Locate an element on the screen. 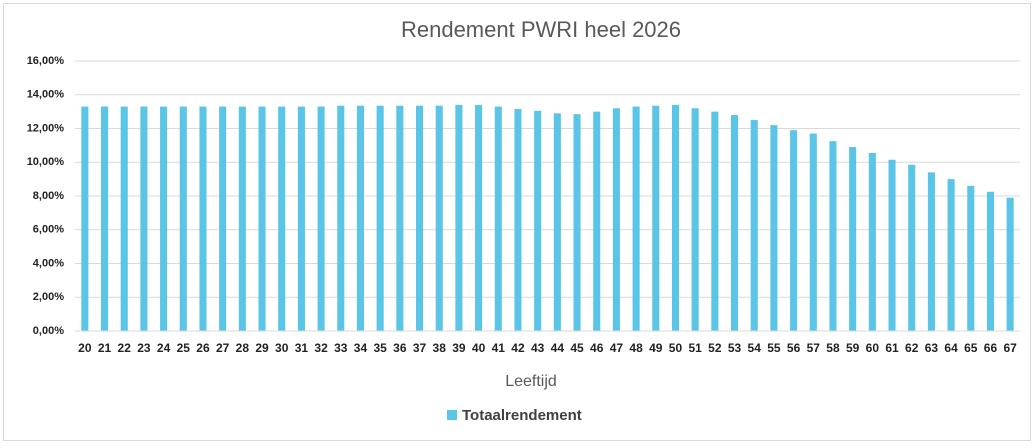 This screenshot has width=1036, height=448. x-tick-label: 39 is located at coordinates (459, 348).